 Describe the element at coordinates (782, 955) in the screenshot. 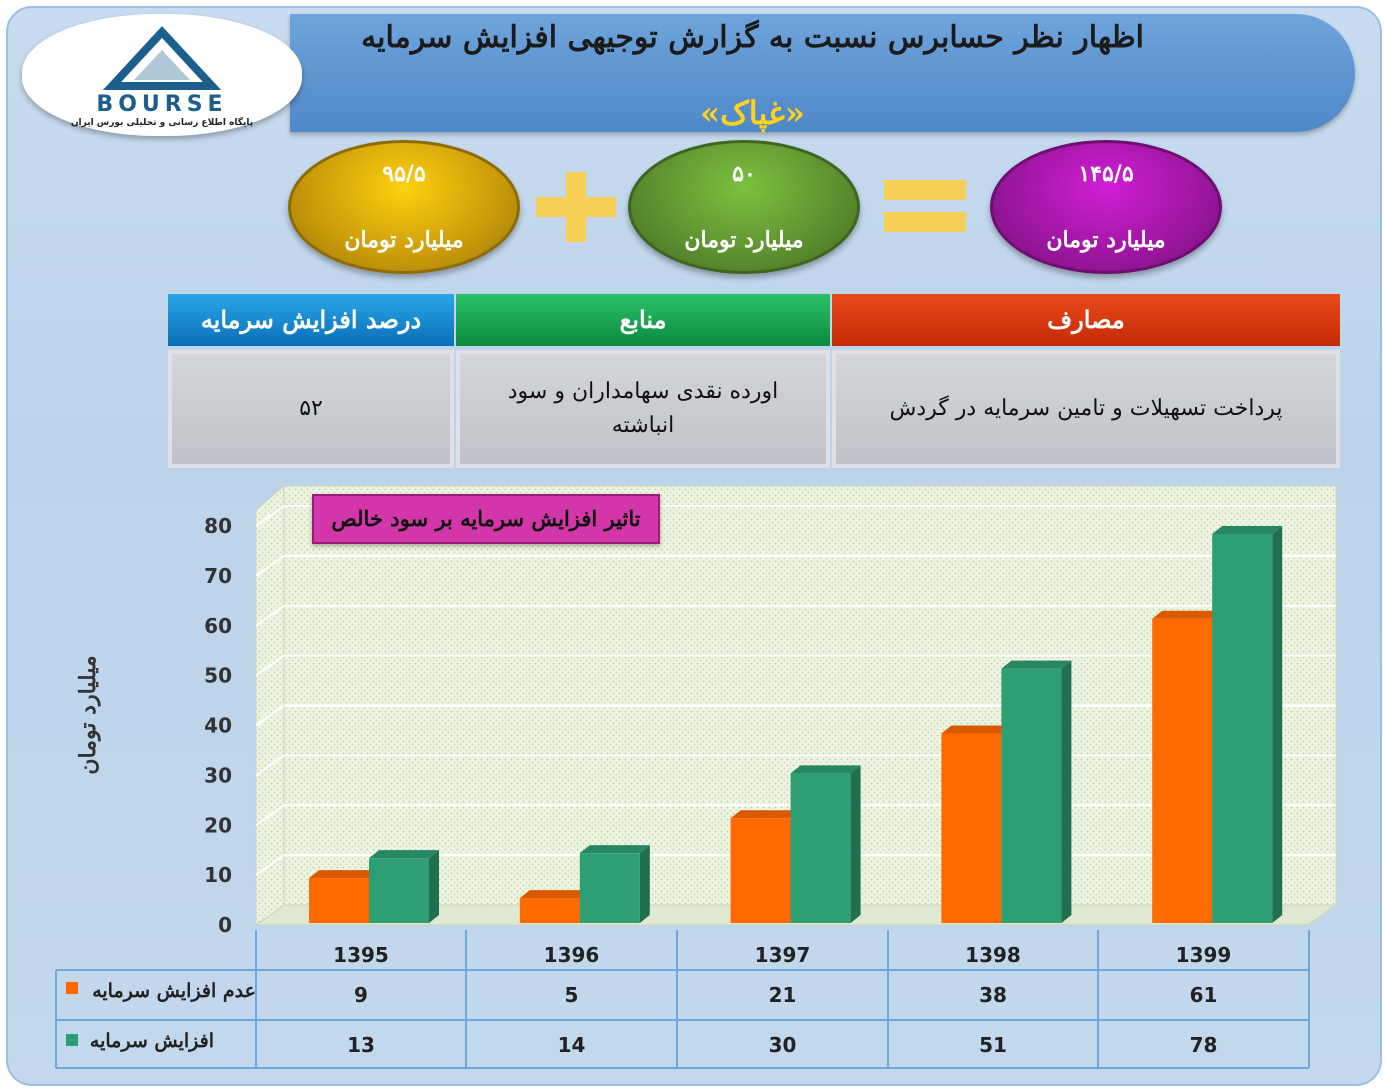

I see `category-label: 1397` at that location.